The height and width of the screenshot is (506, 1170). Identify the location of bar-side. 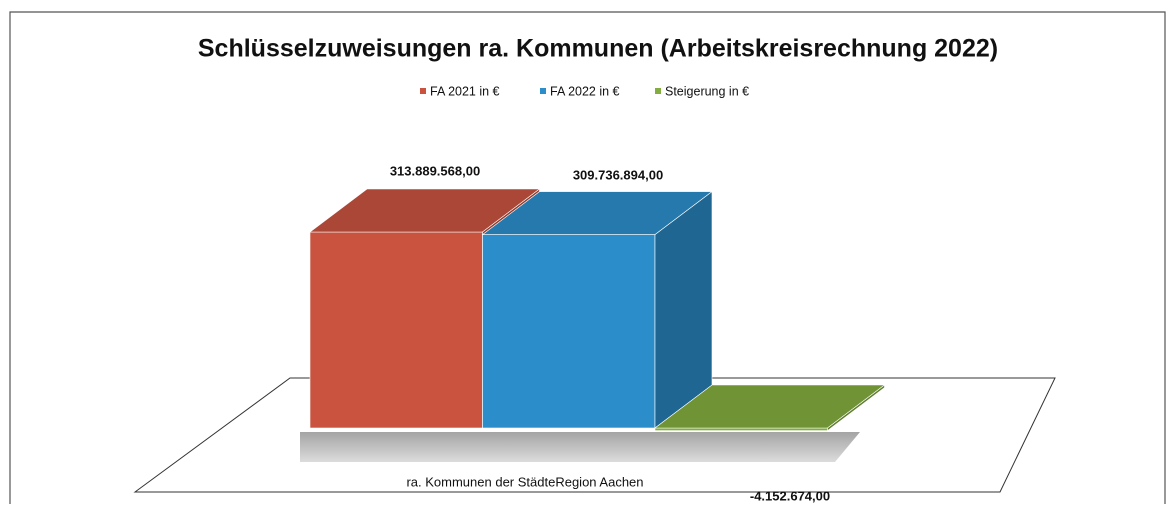
(856, 408).